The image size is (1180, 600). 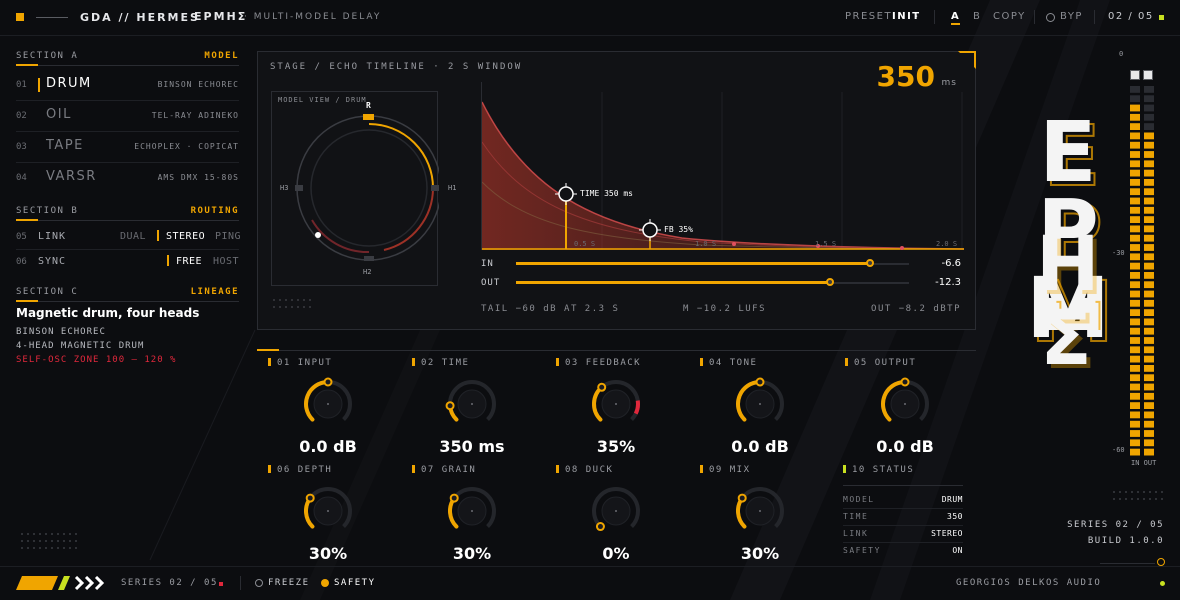 What do you see at coordinates (977, 16) in the screenshot?
I see `ab-button-b: B` at bounding box center [977, 16].